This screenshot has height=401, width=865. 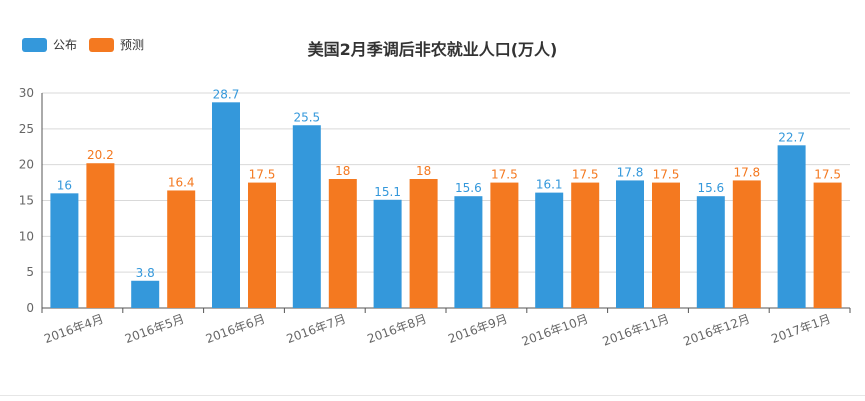 What do you see at coordinates (181, 182) in the screenshot?
I see `data-label-forecast-1: 16.4` at bounding box center [181, 182].